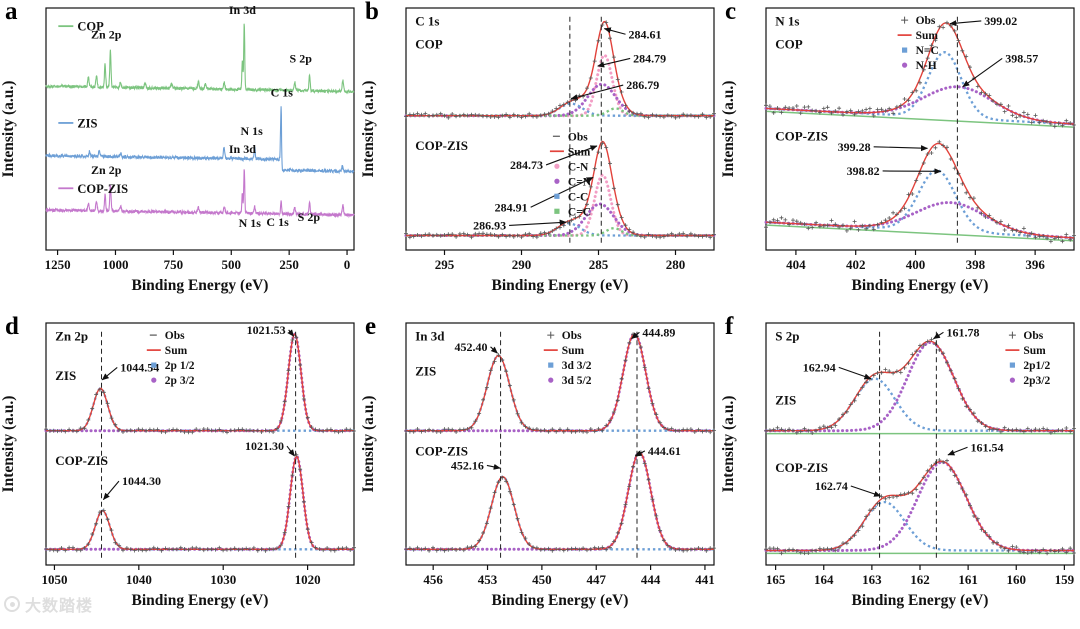 The height and width of the screenshot is (629, 1080). What do you see at coordinates (1021, 58) in the screenshot?
I see `svg-text: 398.57` at bounding box center [1021, 58].